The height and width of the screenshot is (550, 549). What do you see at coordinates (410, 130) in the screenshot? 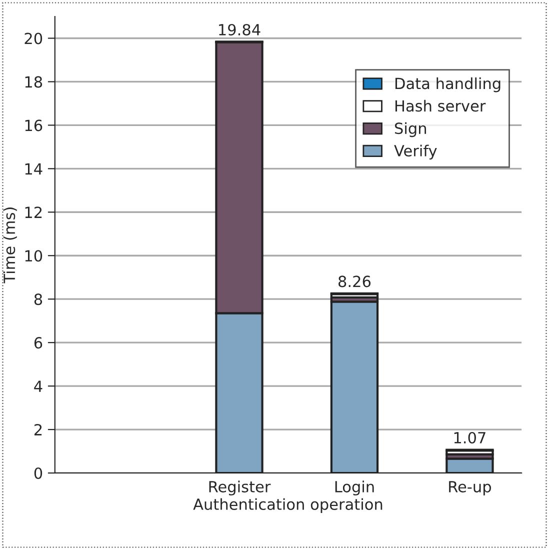
I see `legend-label: Sign` at bounding box center [410, 130].